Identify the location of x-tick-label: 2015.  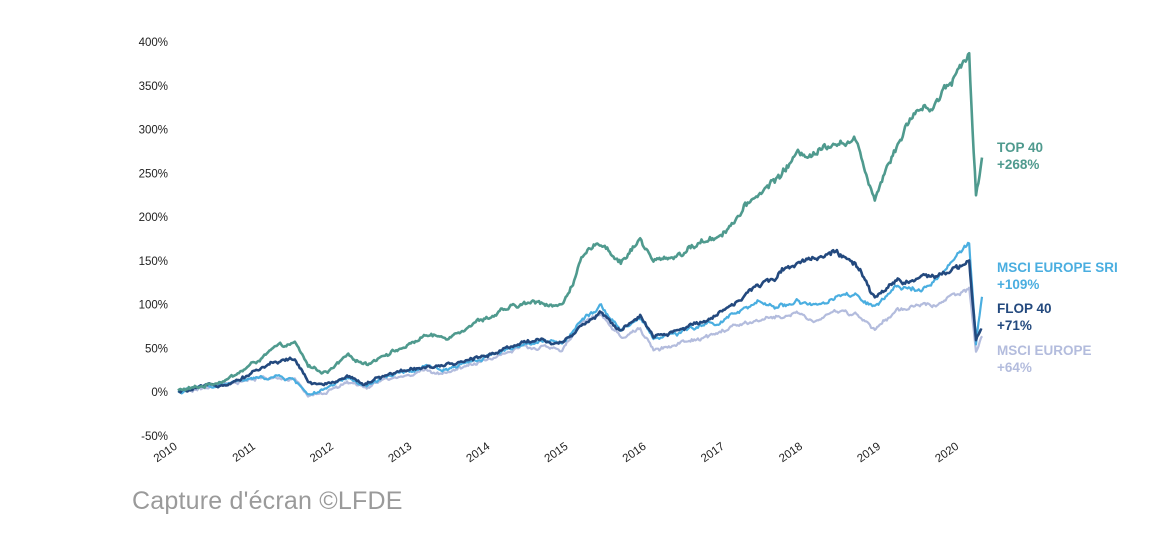
(557, 453).